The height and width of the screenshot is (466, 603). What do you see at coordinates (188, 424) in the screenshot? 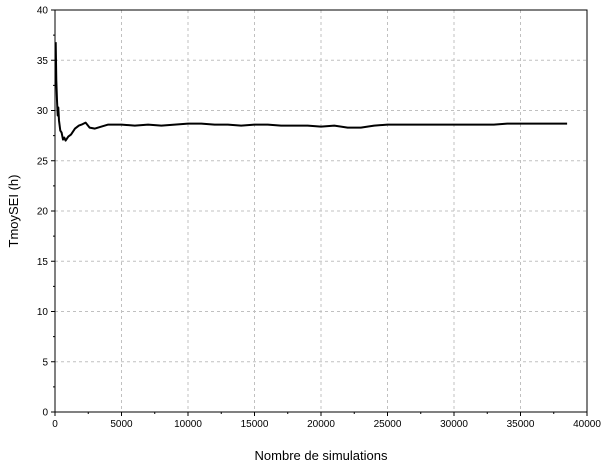
I see `x-tick-label: 10000` at bounding box center [188, 424].